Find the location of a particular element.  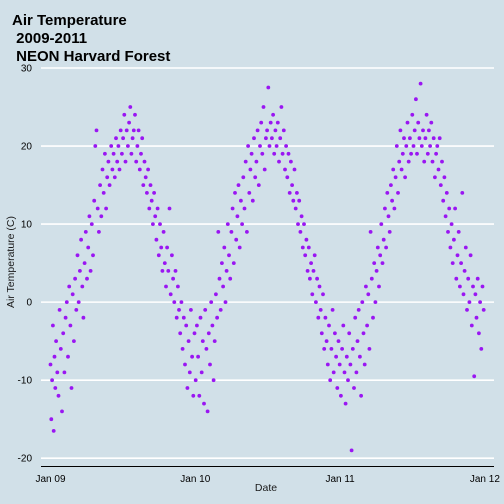

x-tick-label: Jan 12 is located at coordinates (485, 479).